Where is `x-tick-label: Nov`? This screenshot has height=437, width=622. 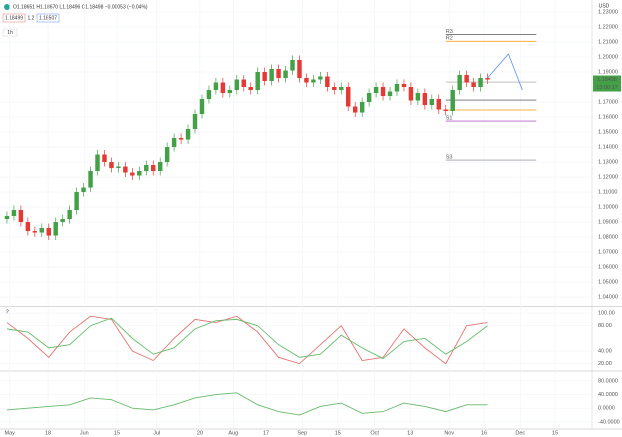
x-tick-label: Nov is located at coordinates (449, 433).